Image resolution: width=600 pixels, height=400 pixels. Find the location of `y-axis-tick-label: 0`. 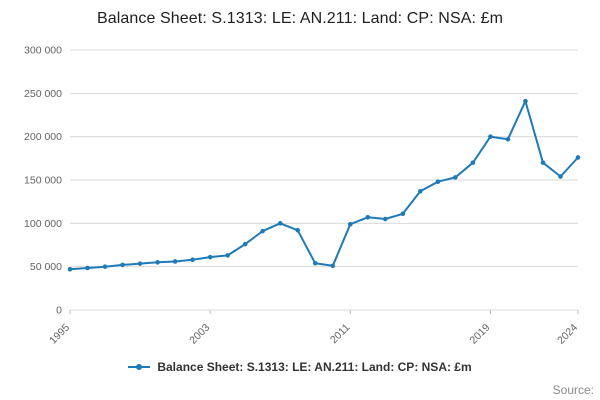

y-axis-tick-label: 0 is located at coordinates (59, 311).